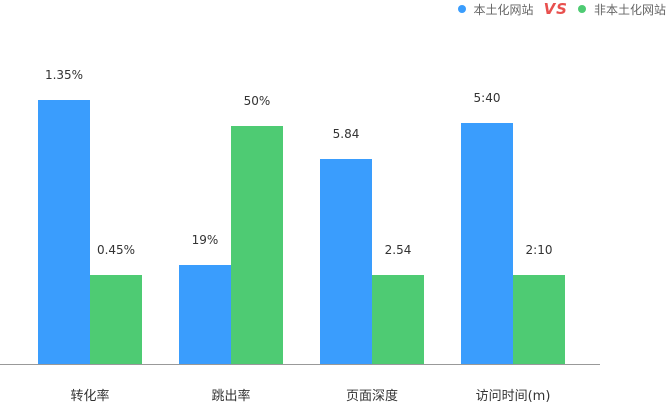 The height and width of the screenshot is (403, 672). What do you see at coordinates (555, 9) in the screenshot?
I see `legend-vs-label: VS` at bounding box center [555, 9].